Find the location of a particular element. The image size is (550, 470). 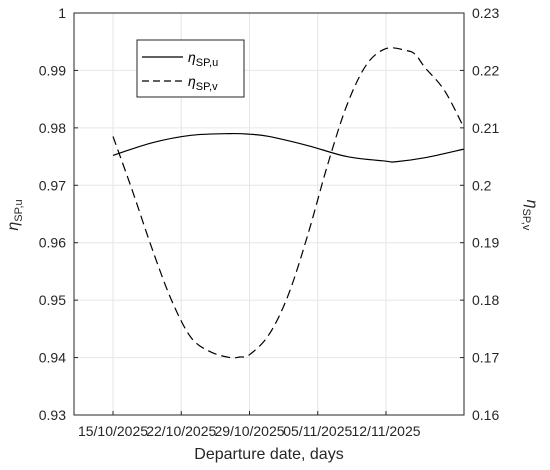

y-axis-label-right: ηSP,v is located at coordinates (530, 215).